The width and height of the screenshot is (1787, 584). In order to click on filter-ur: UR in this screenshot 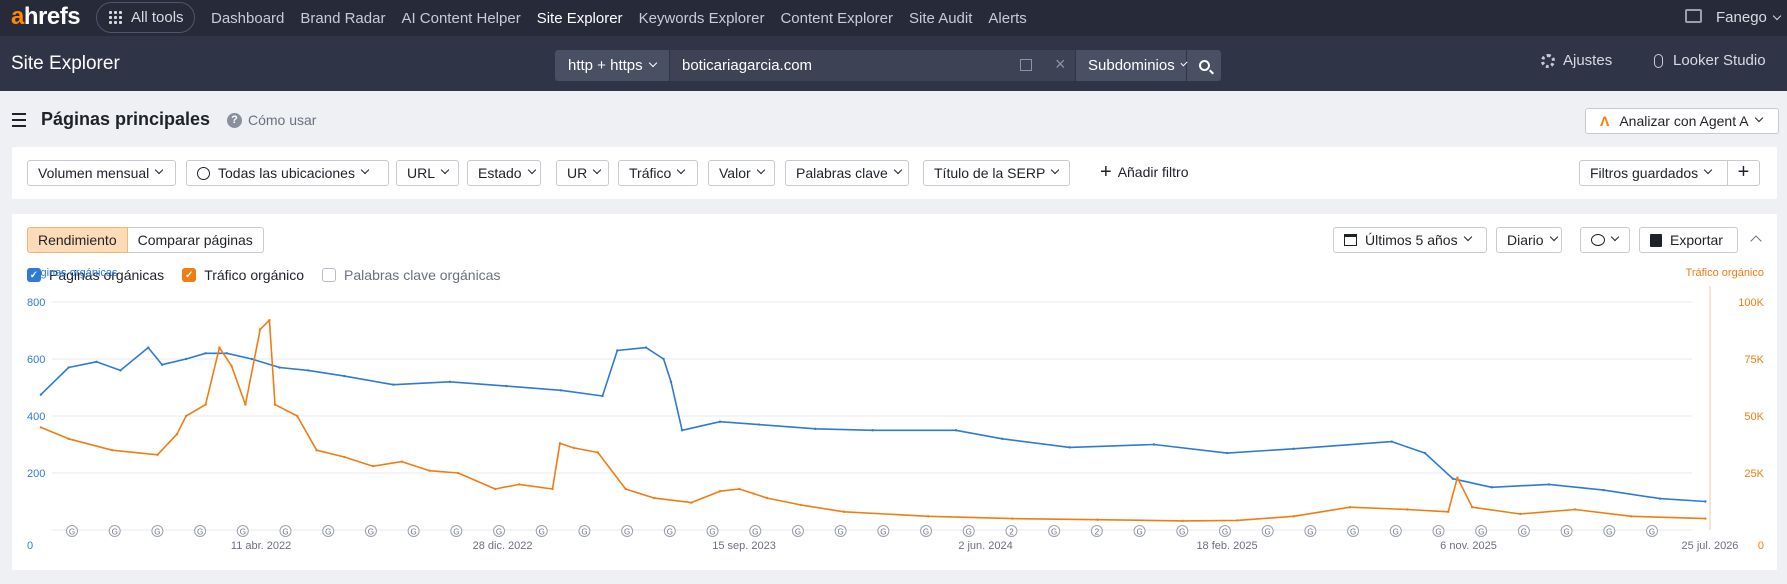, I will do `click(582, 173)`.